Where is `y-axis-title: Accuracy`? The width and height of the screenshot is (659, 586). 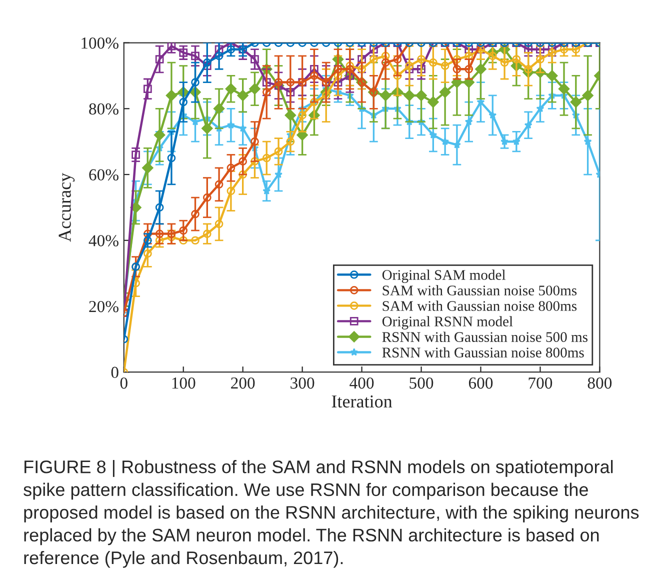
y-axis-title: Accuracy is located at coordinates (66, 207).